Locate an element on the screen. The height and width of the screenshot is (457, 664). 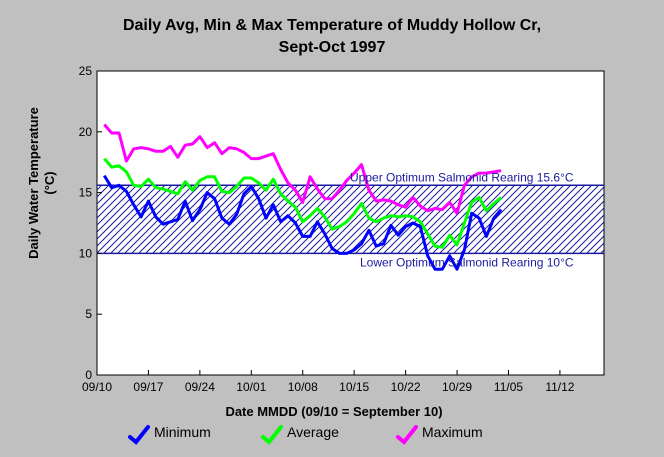
y-tick-label: 25 is located at coordinates (86, 71).